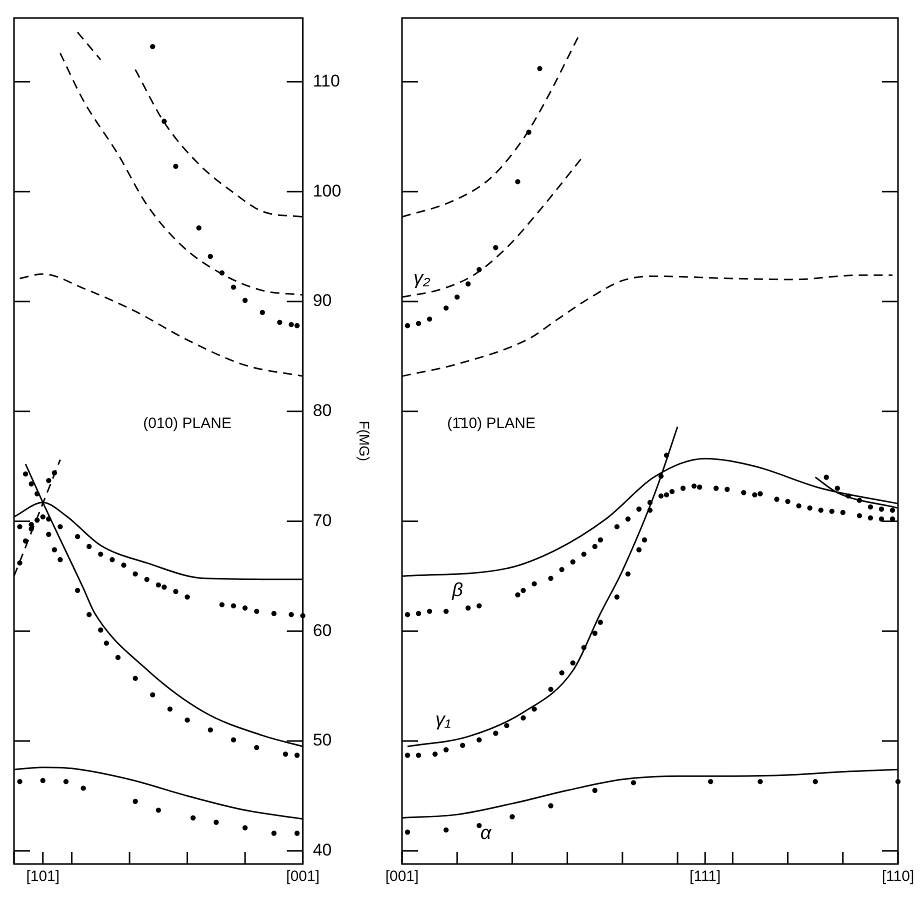  What do you see at coordinates (402, 877) in the screenshot?
I see `x-tick-label: [001]` at bounding box center [402, 877].